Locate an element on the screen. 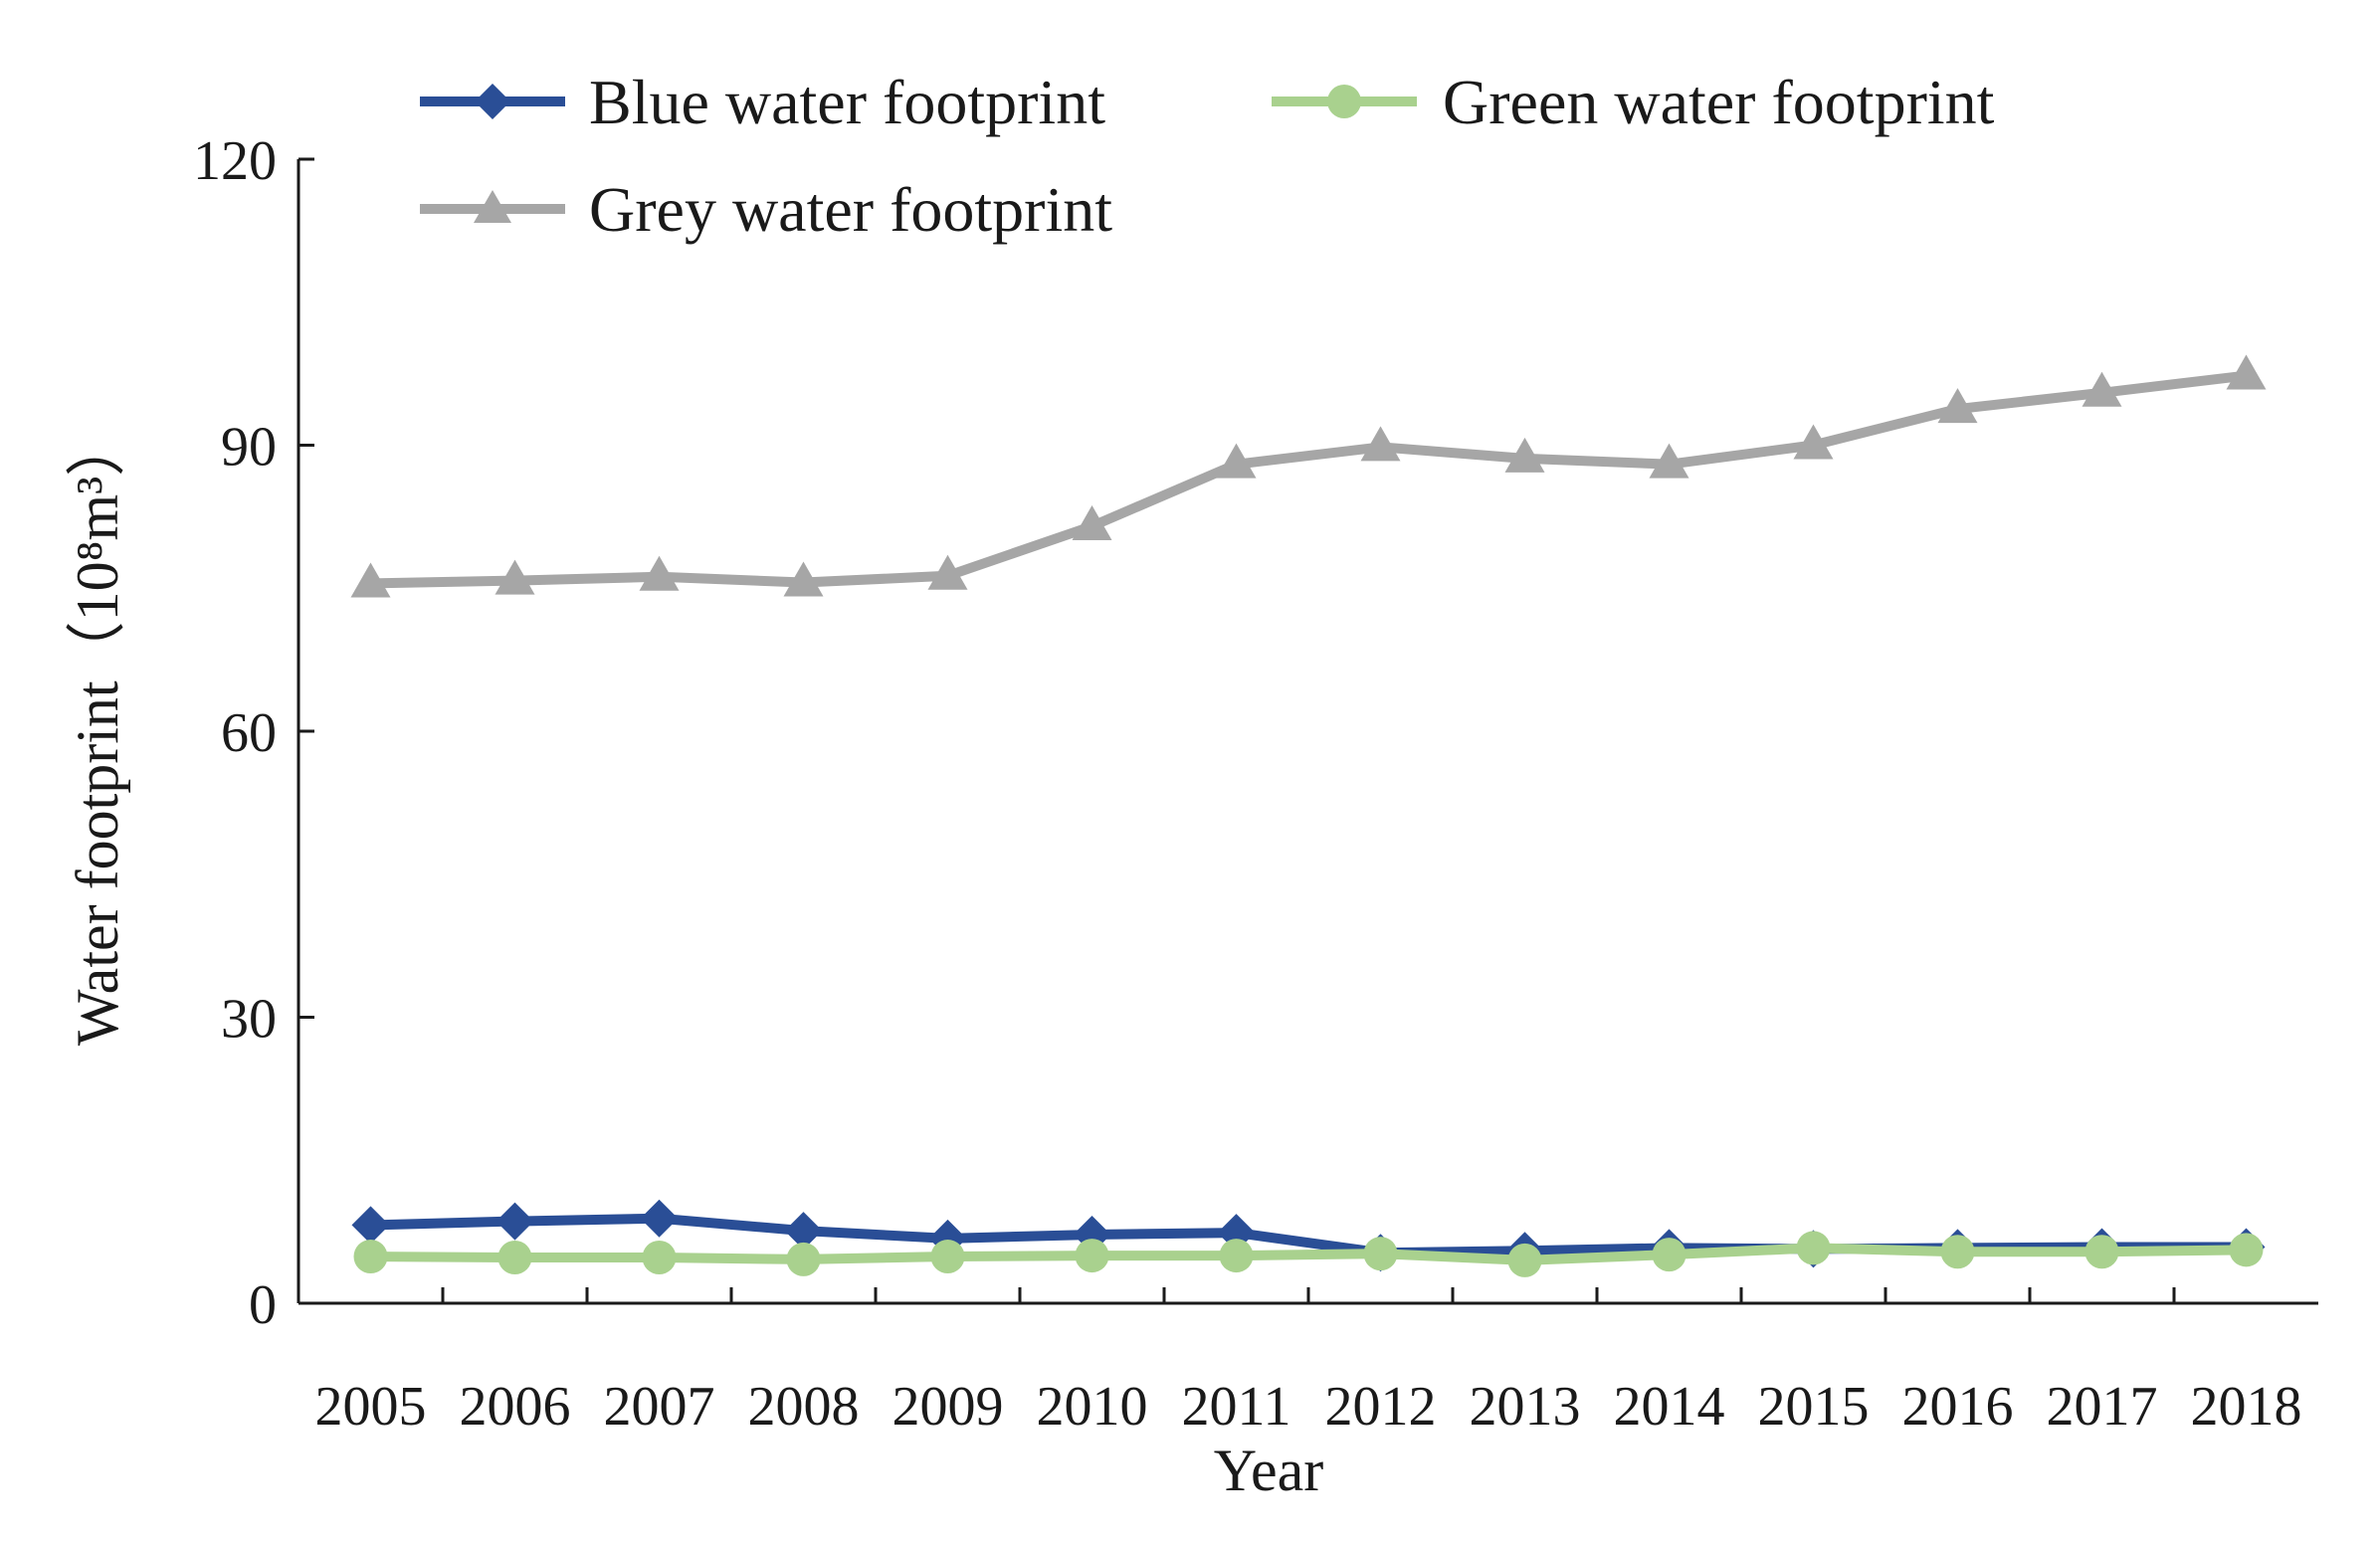 The width and height of the screenshot is (2380, 1543). legend-blue-diamond-icon is located at coordinates (492, 102).